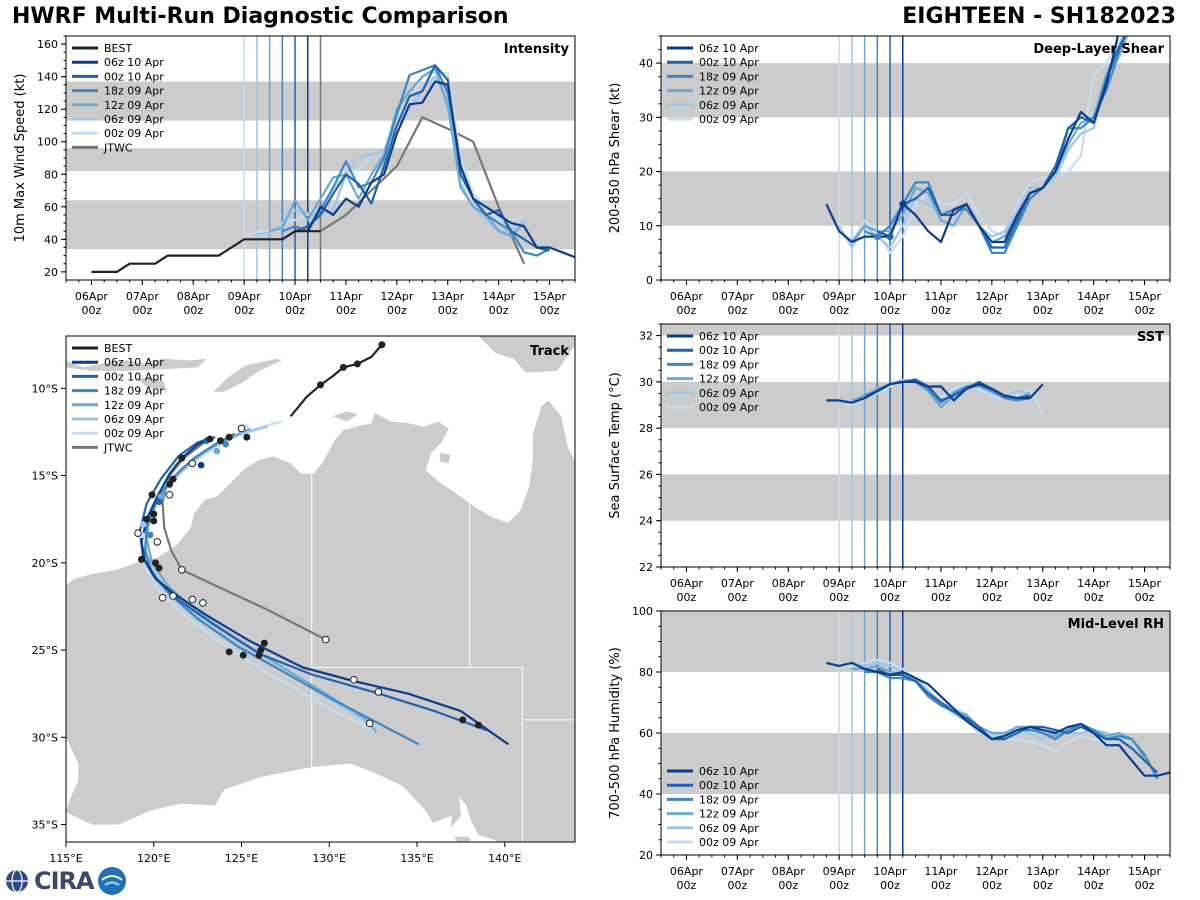  What do you see at coordinates (51, 174) in the screenshot?
I see `y-tick-label: 80` at bounding box center [51, 174].